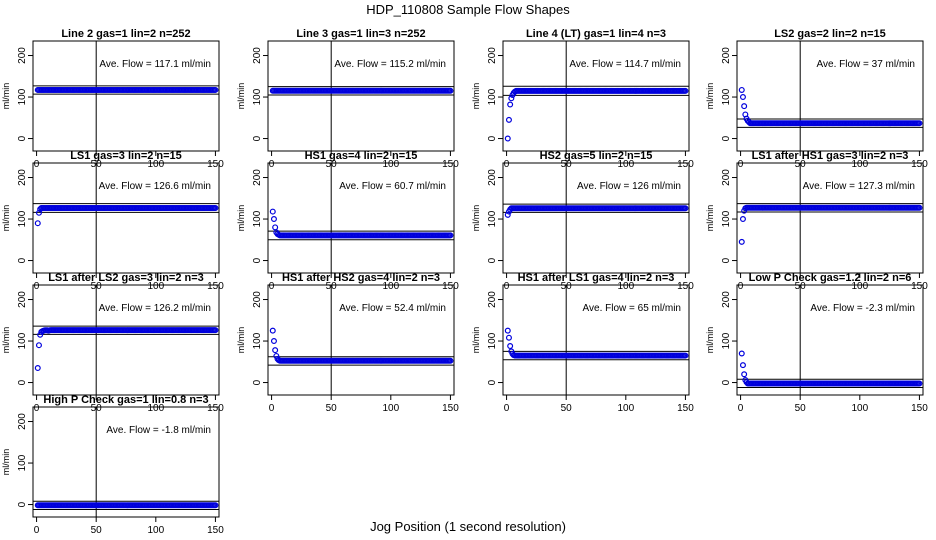 This screenshot has width=936, height=540. I want to click on panel-title: HS1 after LS1 gas=4 lin=2 n=3, so click(596, 278).